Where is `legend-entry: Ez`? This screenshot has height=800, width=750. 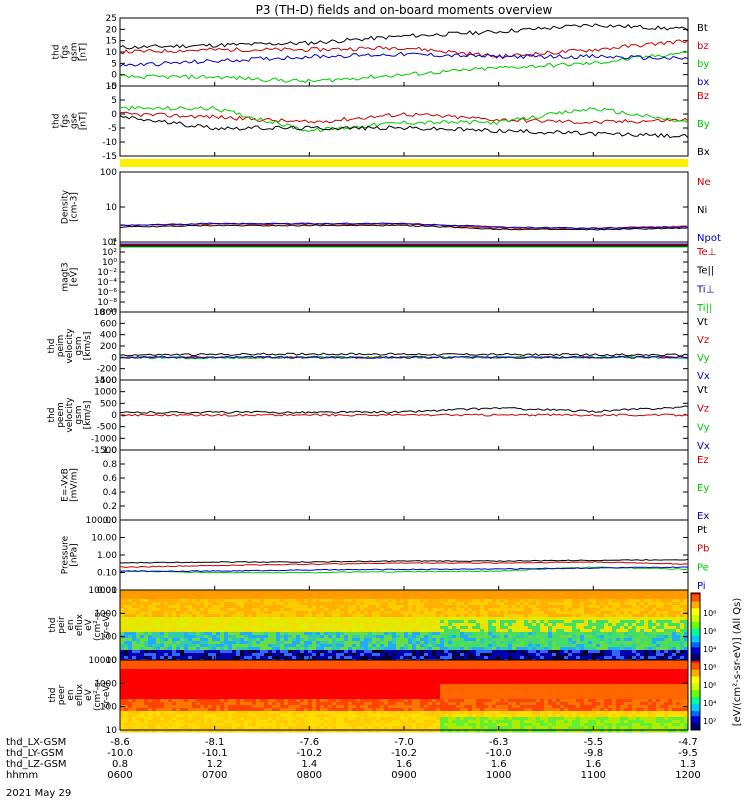 legend-entry: Ez is located at coordinates (703, 460).